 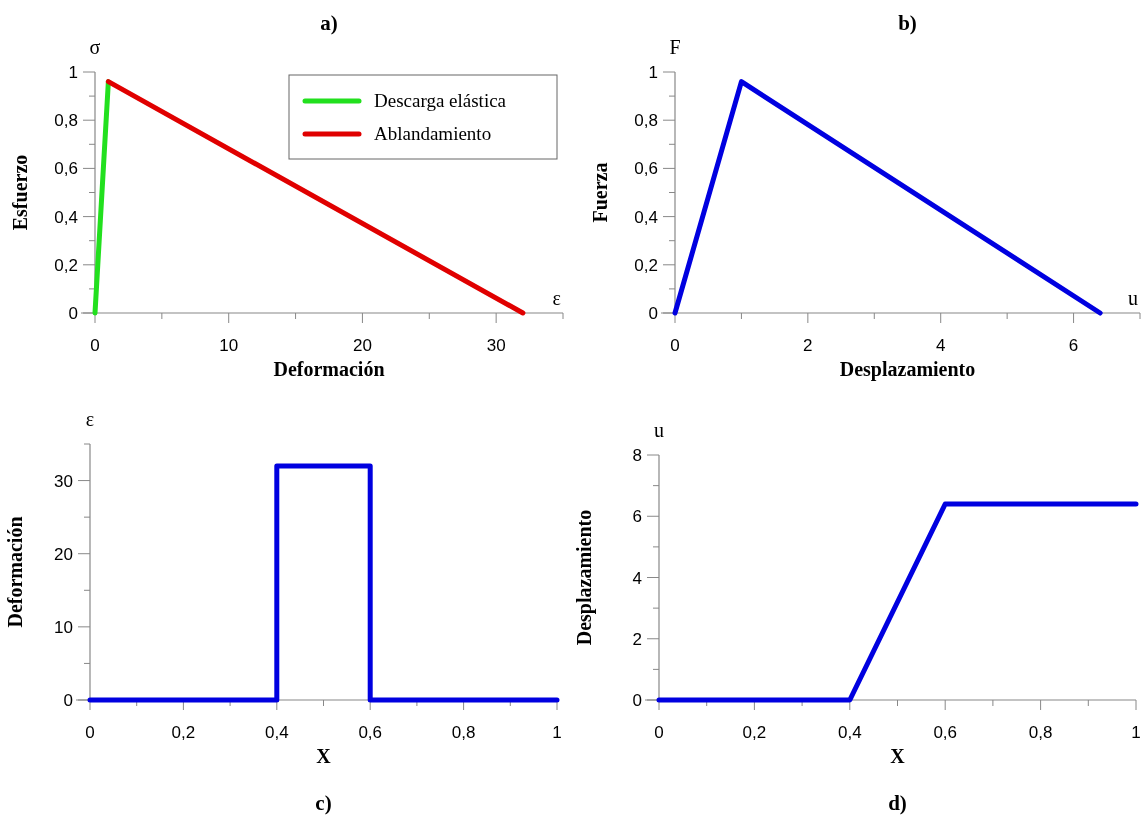 What do you see at coordinates (675, 47) in the screenshot?
I see `text: F` at bounding box center [675, 47].